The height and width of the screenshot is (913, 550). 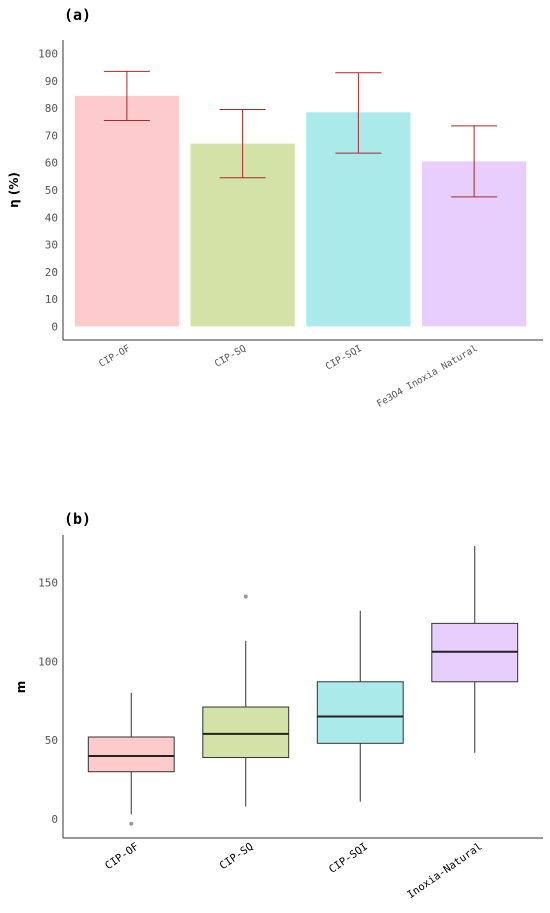 What do you see at coordinates (51, 245) in the screenshot?
I see `y-tick-label: 30` at bounding box center [51, 245].